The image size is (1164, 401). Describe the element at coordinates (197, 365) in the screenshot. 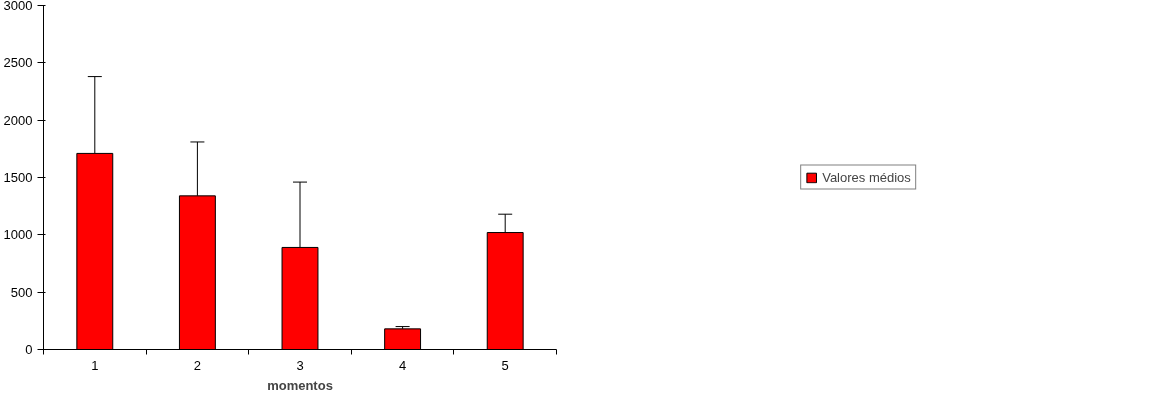

I see `x-tick-label: 2` at that location.